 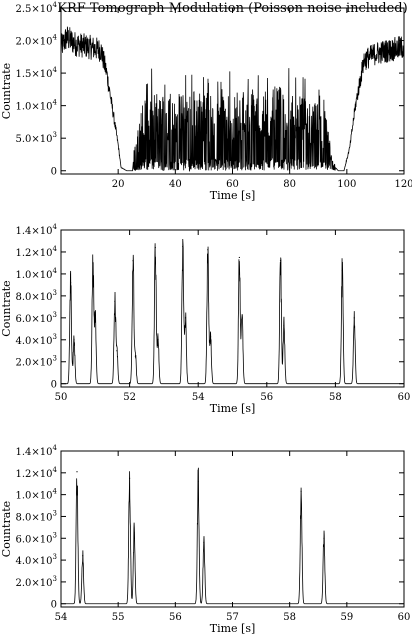 I want to click on y-tick-label: 2.5×10⁴, so click(x=37, y=8).